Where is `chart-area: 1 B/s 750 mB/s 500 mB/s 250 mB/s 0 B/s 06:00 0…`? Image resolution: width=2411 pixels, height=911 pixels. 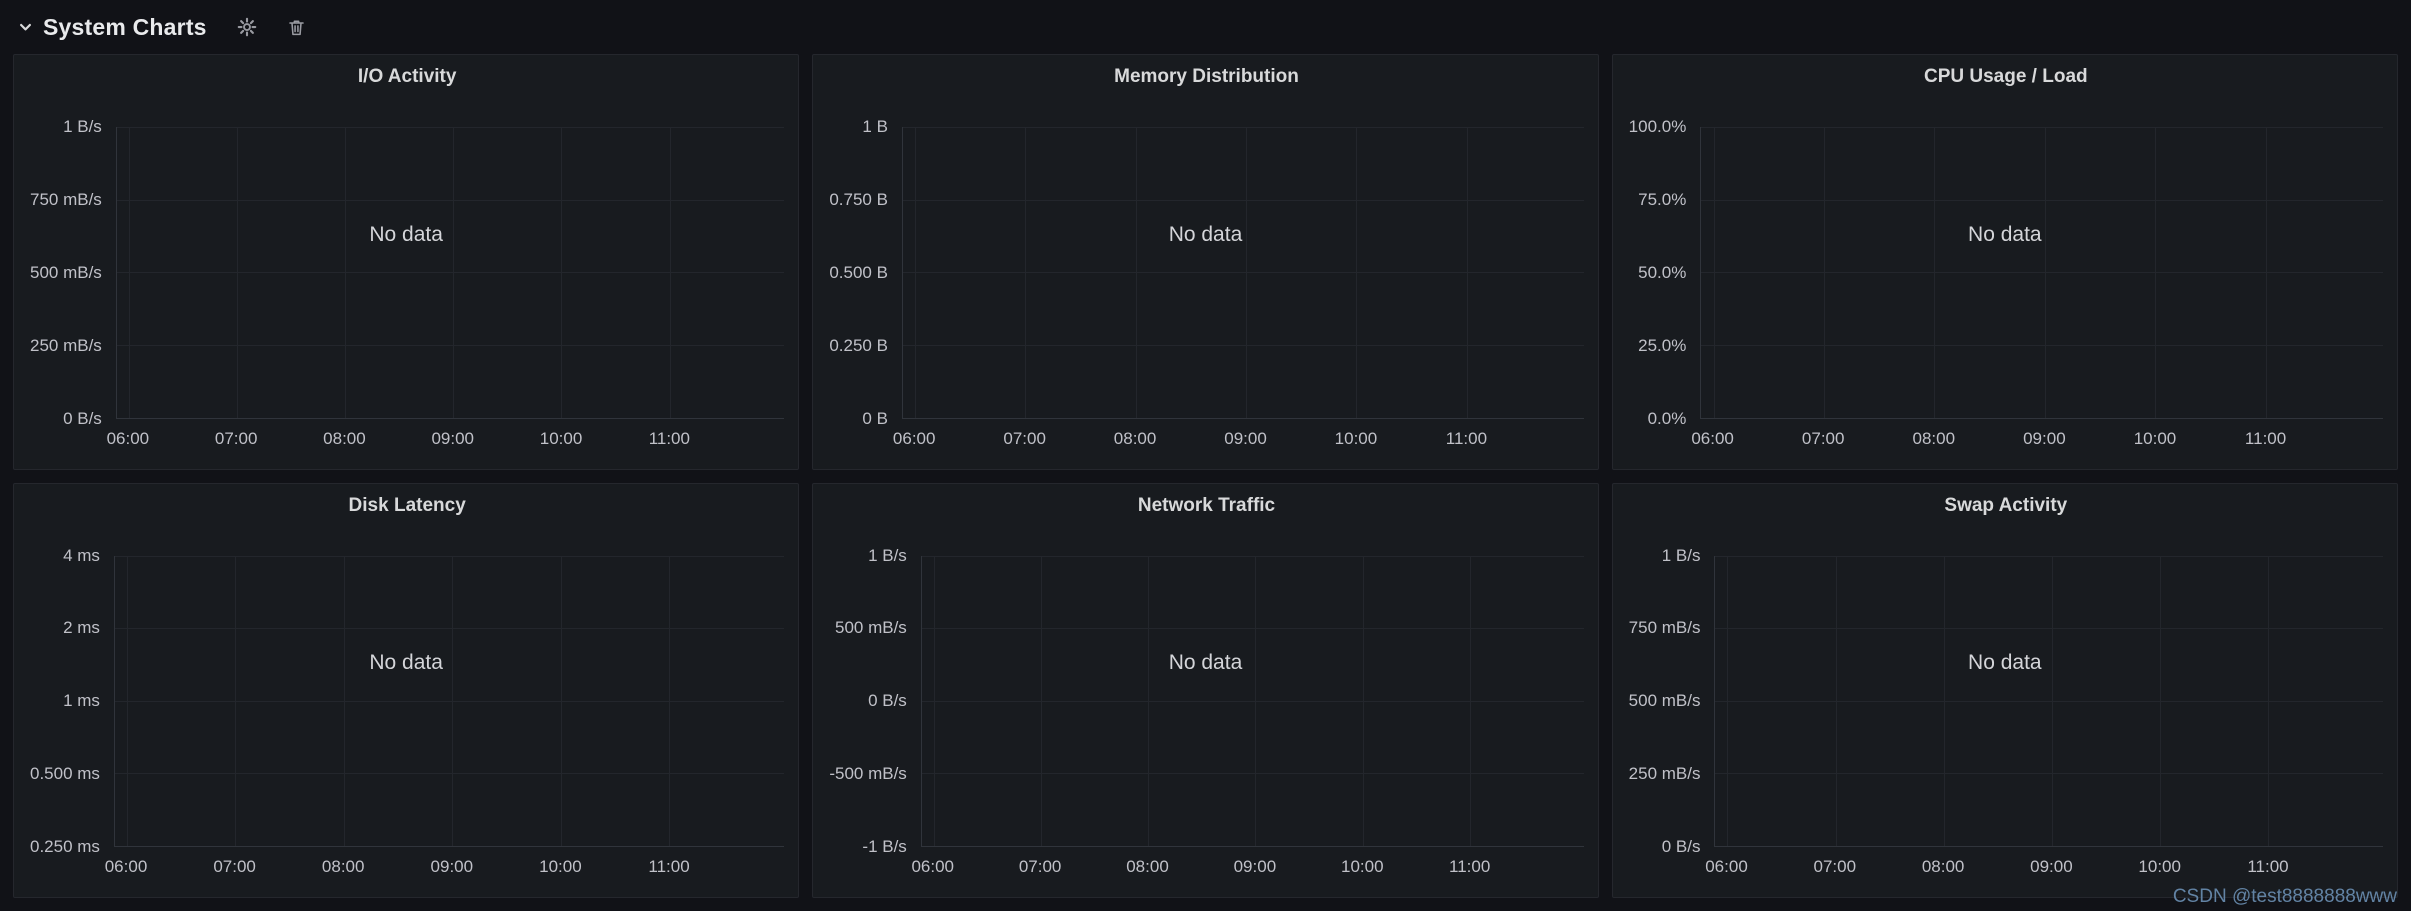
chart-area: 1 B/s 750 mB/s 500 mB/s 250 mB/s 0 B/s 06:00 0… is located at coordinates (2005, 714).